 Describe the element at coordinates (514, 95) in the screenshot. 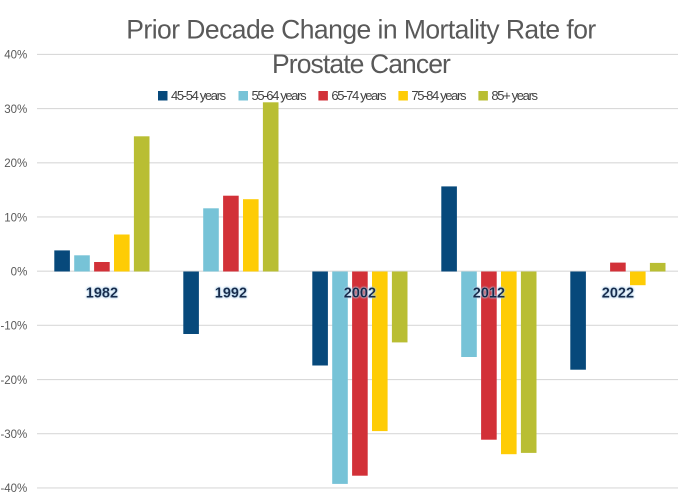

I see `svg-text: 85+ years` at that location.